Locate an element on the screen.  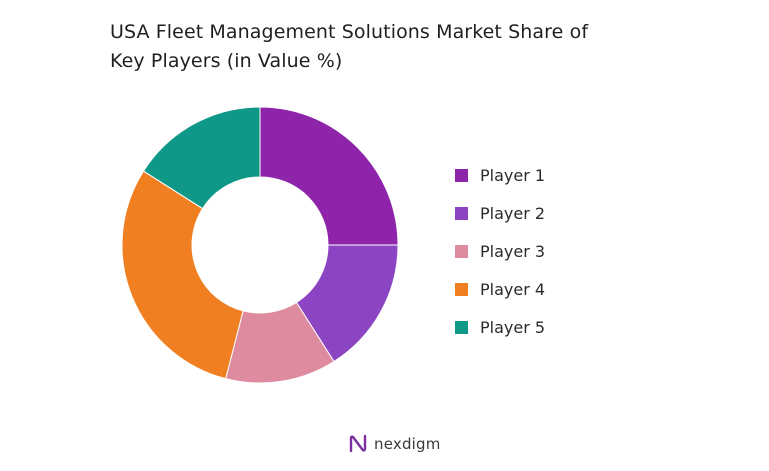
legend-item-player-2: Player 2 is located at coordinates (535, 213).